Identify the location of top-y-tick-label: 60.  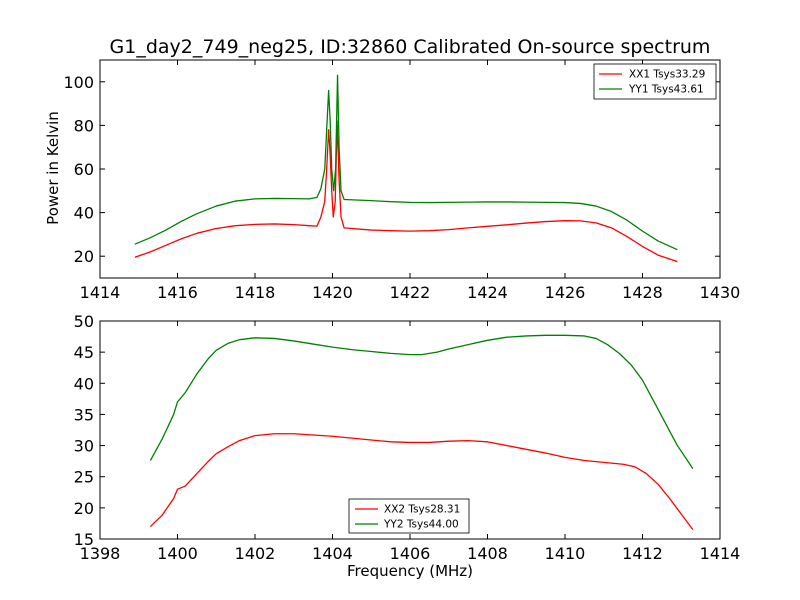
(84, 169).